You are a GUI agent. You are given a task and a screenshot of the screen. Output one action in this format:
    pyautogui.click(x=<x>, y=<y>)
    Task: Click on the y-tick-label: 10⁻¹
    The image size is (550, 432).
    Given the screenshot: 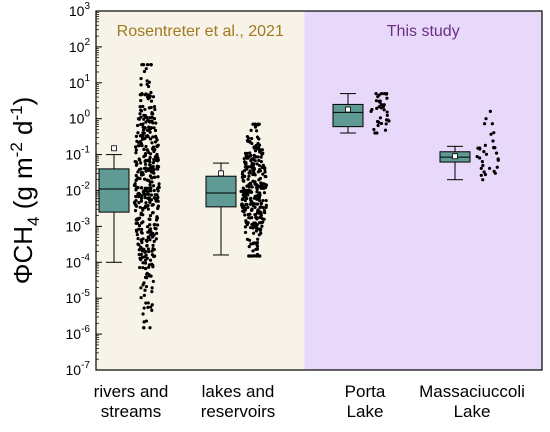 What is the action you would take?
    pyautogui.click(x=78, y=154)
    